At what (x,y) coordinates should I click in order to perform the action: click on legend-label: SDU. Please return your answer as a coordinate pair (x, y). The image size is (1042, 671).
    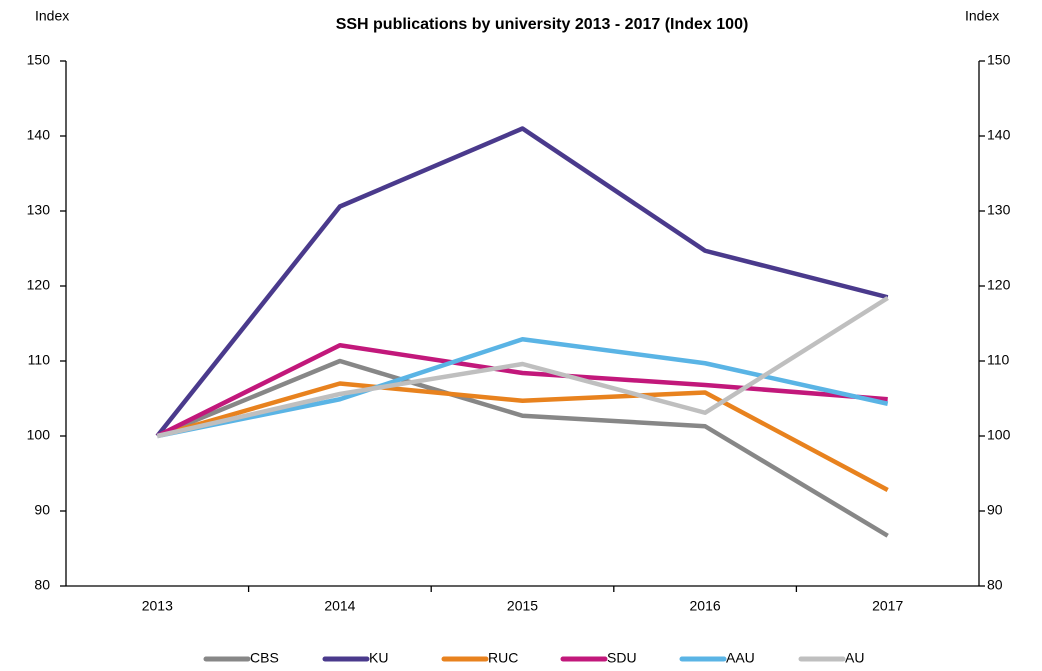
    Looking at the image, I should click on (622, 658).